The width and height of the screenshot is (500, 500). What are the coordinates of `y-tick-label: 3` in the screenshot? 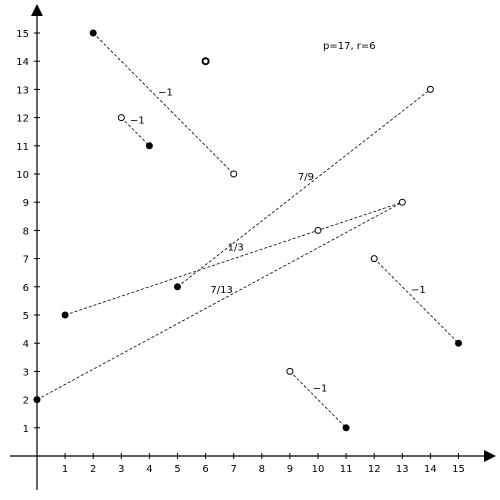 It's located at (26, 372).